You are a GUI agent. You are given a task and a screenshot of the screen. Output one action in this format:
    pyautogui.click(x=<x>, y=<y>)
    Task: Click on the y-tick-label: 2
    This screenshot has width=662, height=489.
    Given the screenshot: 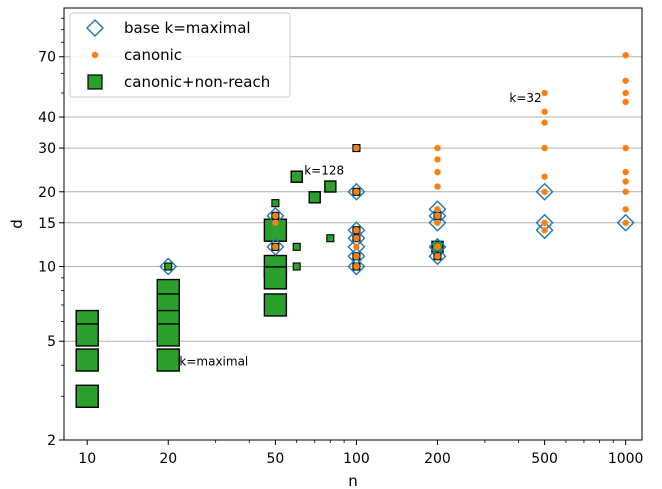 What is the action you would take?
    pyautogui.click(x=51, y=441)
    